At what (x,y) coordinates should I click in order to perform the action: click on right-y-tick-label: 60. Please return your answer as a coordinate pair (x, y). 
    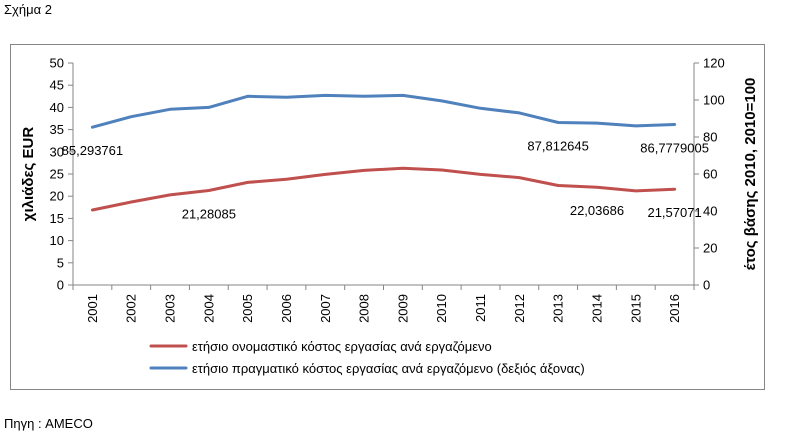
    Looking at the image, I should click on (710, 174).